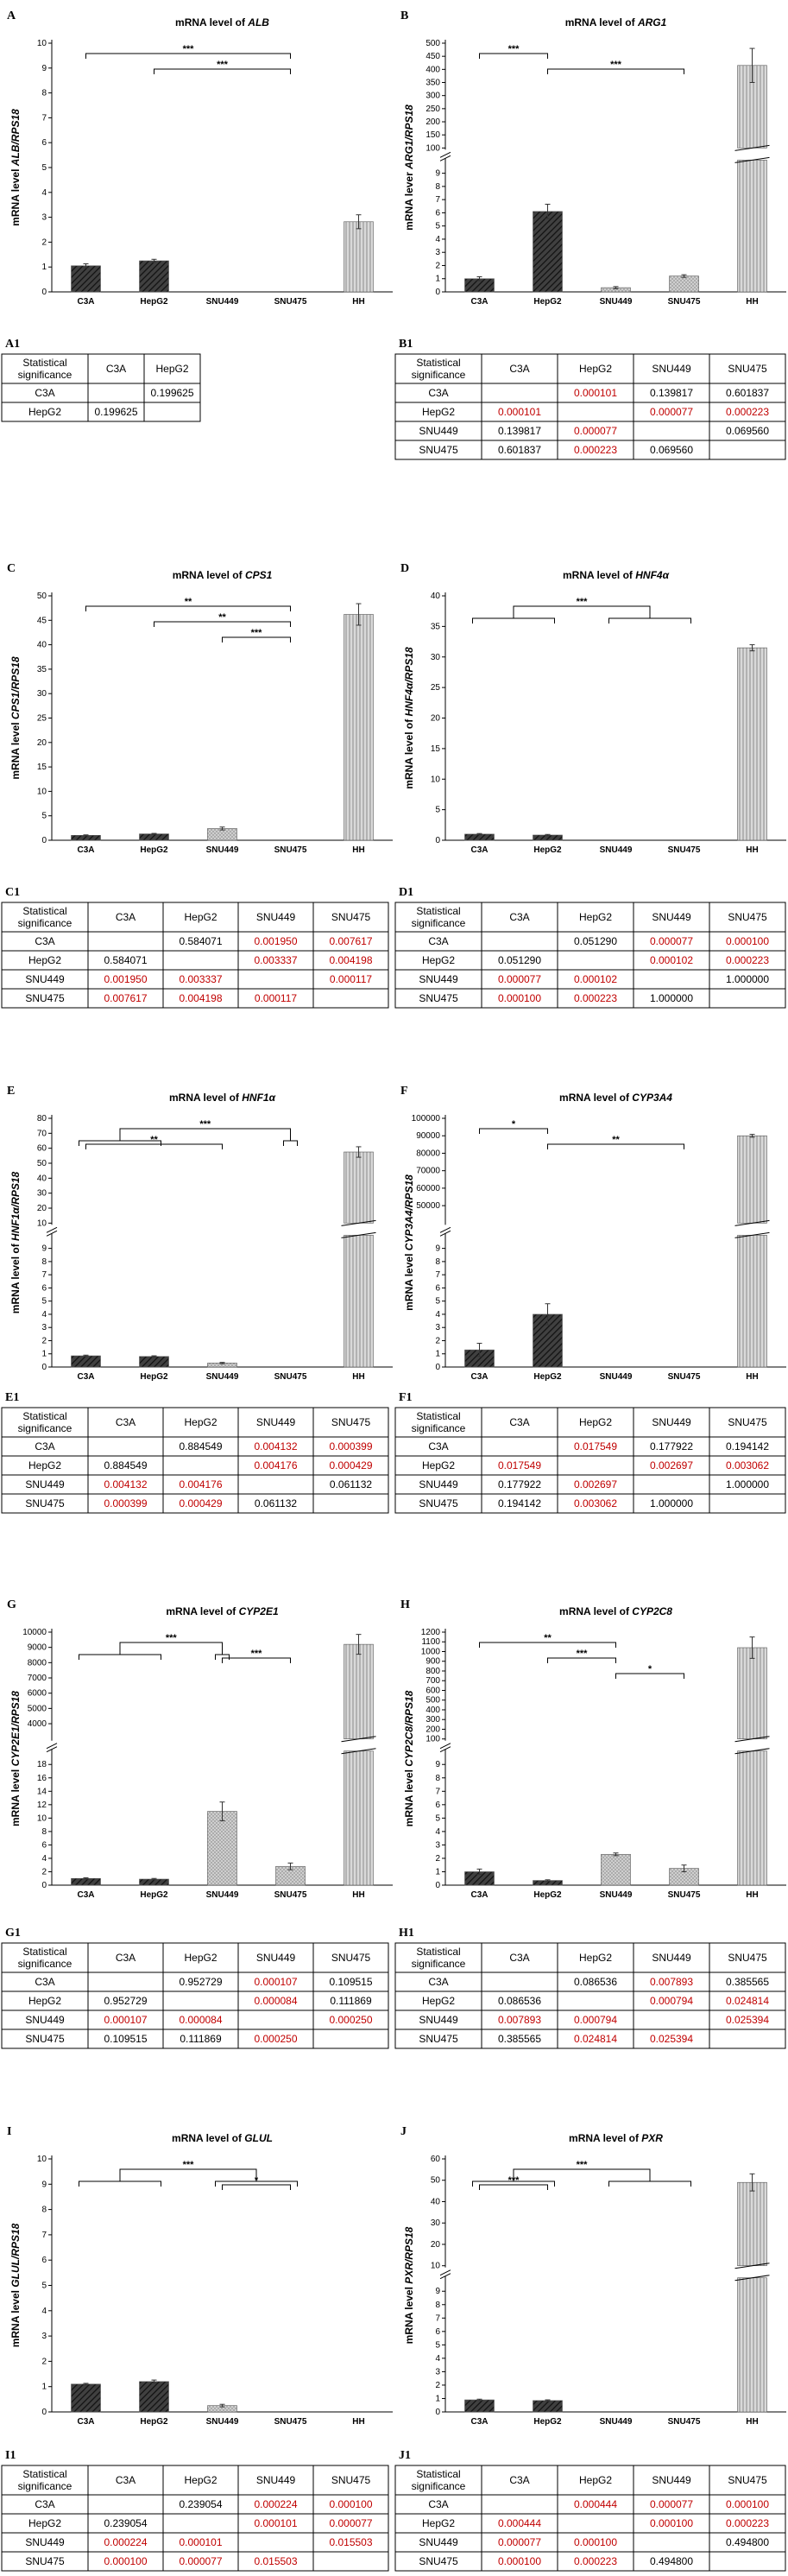  I want to click on bar-upper-F-HH, so click(752, 1179).